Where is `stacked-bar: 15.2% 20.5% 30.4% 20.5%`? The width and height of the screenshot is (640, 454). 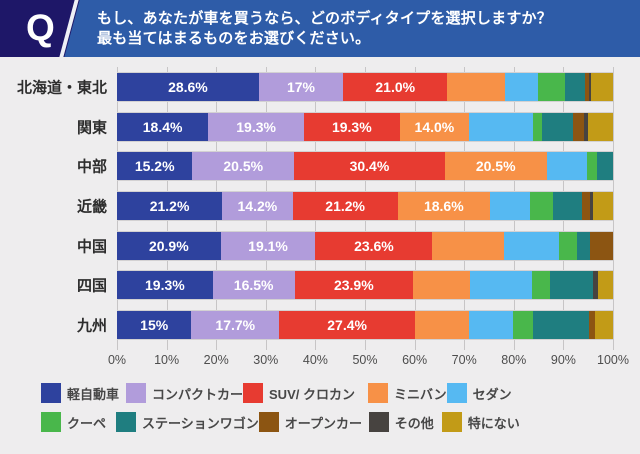
stacked-bar: 15.2% 20.5% 30.4% 20.5% is located at coordinates (365, 166).